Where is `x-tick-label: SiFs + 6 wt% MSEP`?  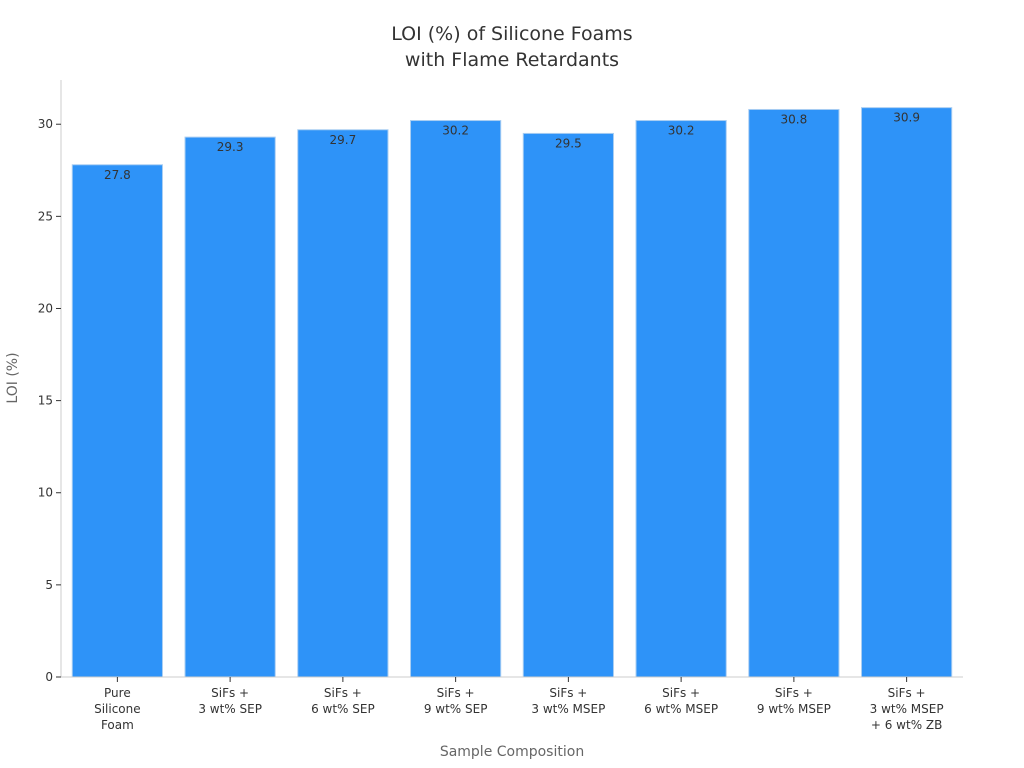 x-tick-label: SiFs + 6 wt% MSEP is located at coordinates (681, 701).